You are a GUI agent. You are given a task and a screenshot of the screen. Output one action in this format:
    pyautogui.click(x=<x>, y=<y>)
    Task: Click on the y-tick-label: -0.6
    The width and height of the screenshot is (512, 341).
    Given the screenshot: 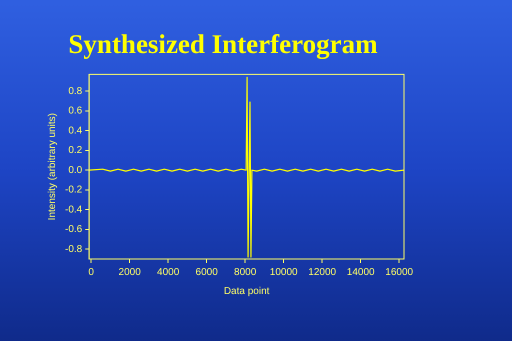 What is the action you would take?
    pyautogui.click(x=73, y=230)
    